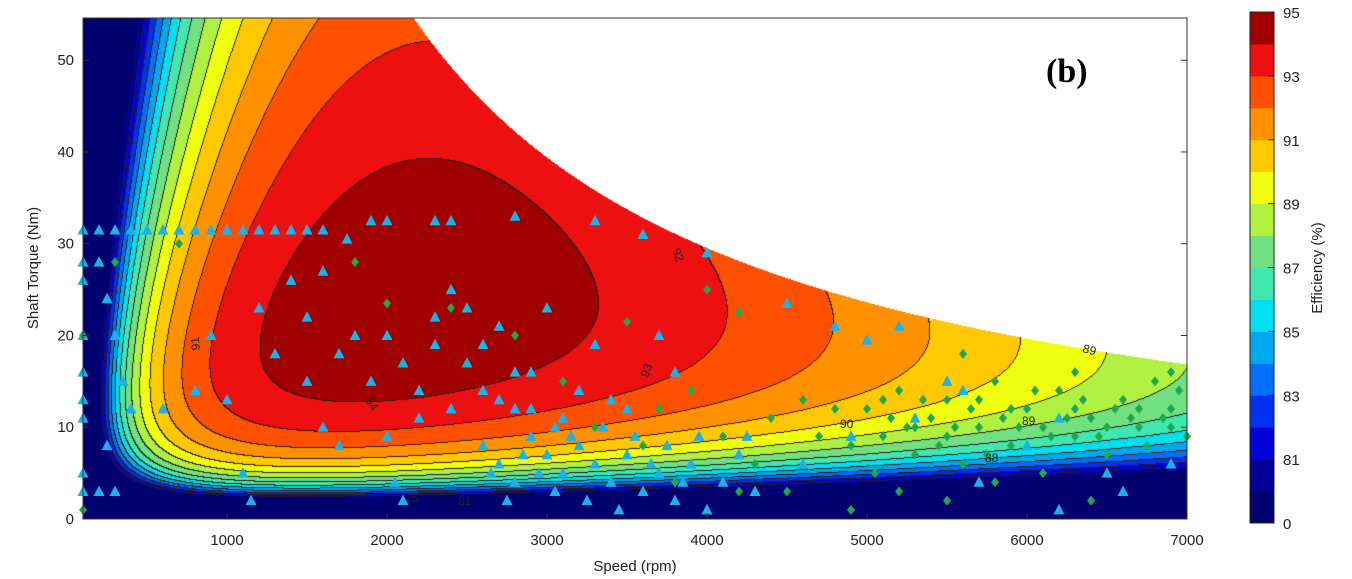  What do you see at coordinates (65, 427) in the screenshot?
I see `y-tick-label: 10` at bounding box center [65, 427].